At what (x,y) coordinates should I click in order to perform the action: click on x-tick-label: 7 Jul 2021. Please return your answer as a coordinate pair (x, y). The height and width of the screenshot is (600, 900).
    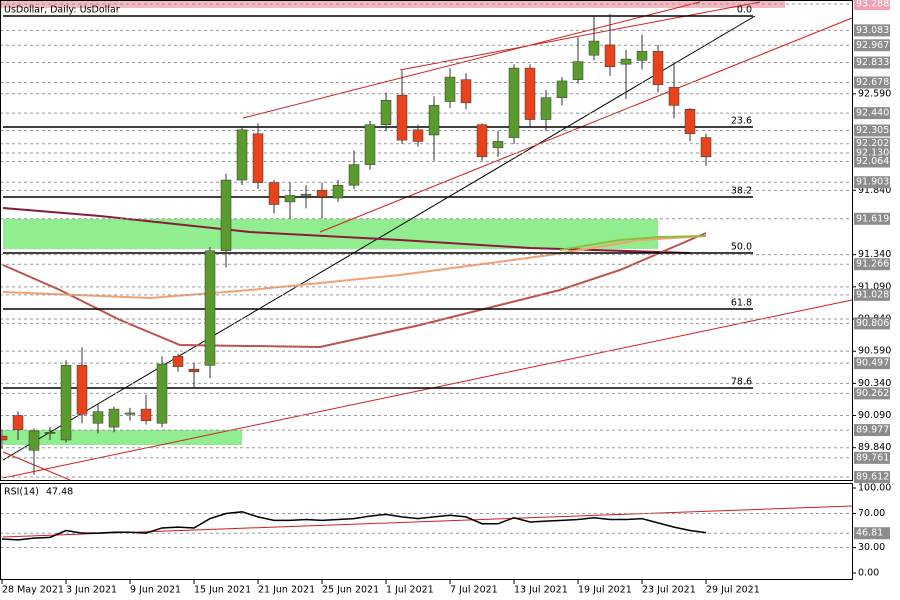
    Looking at the image, I should click on (474, 590).